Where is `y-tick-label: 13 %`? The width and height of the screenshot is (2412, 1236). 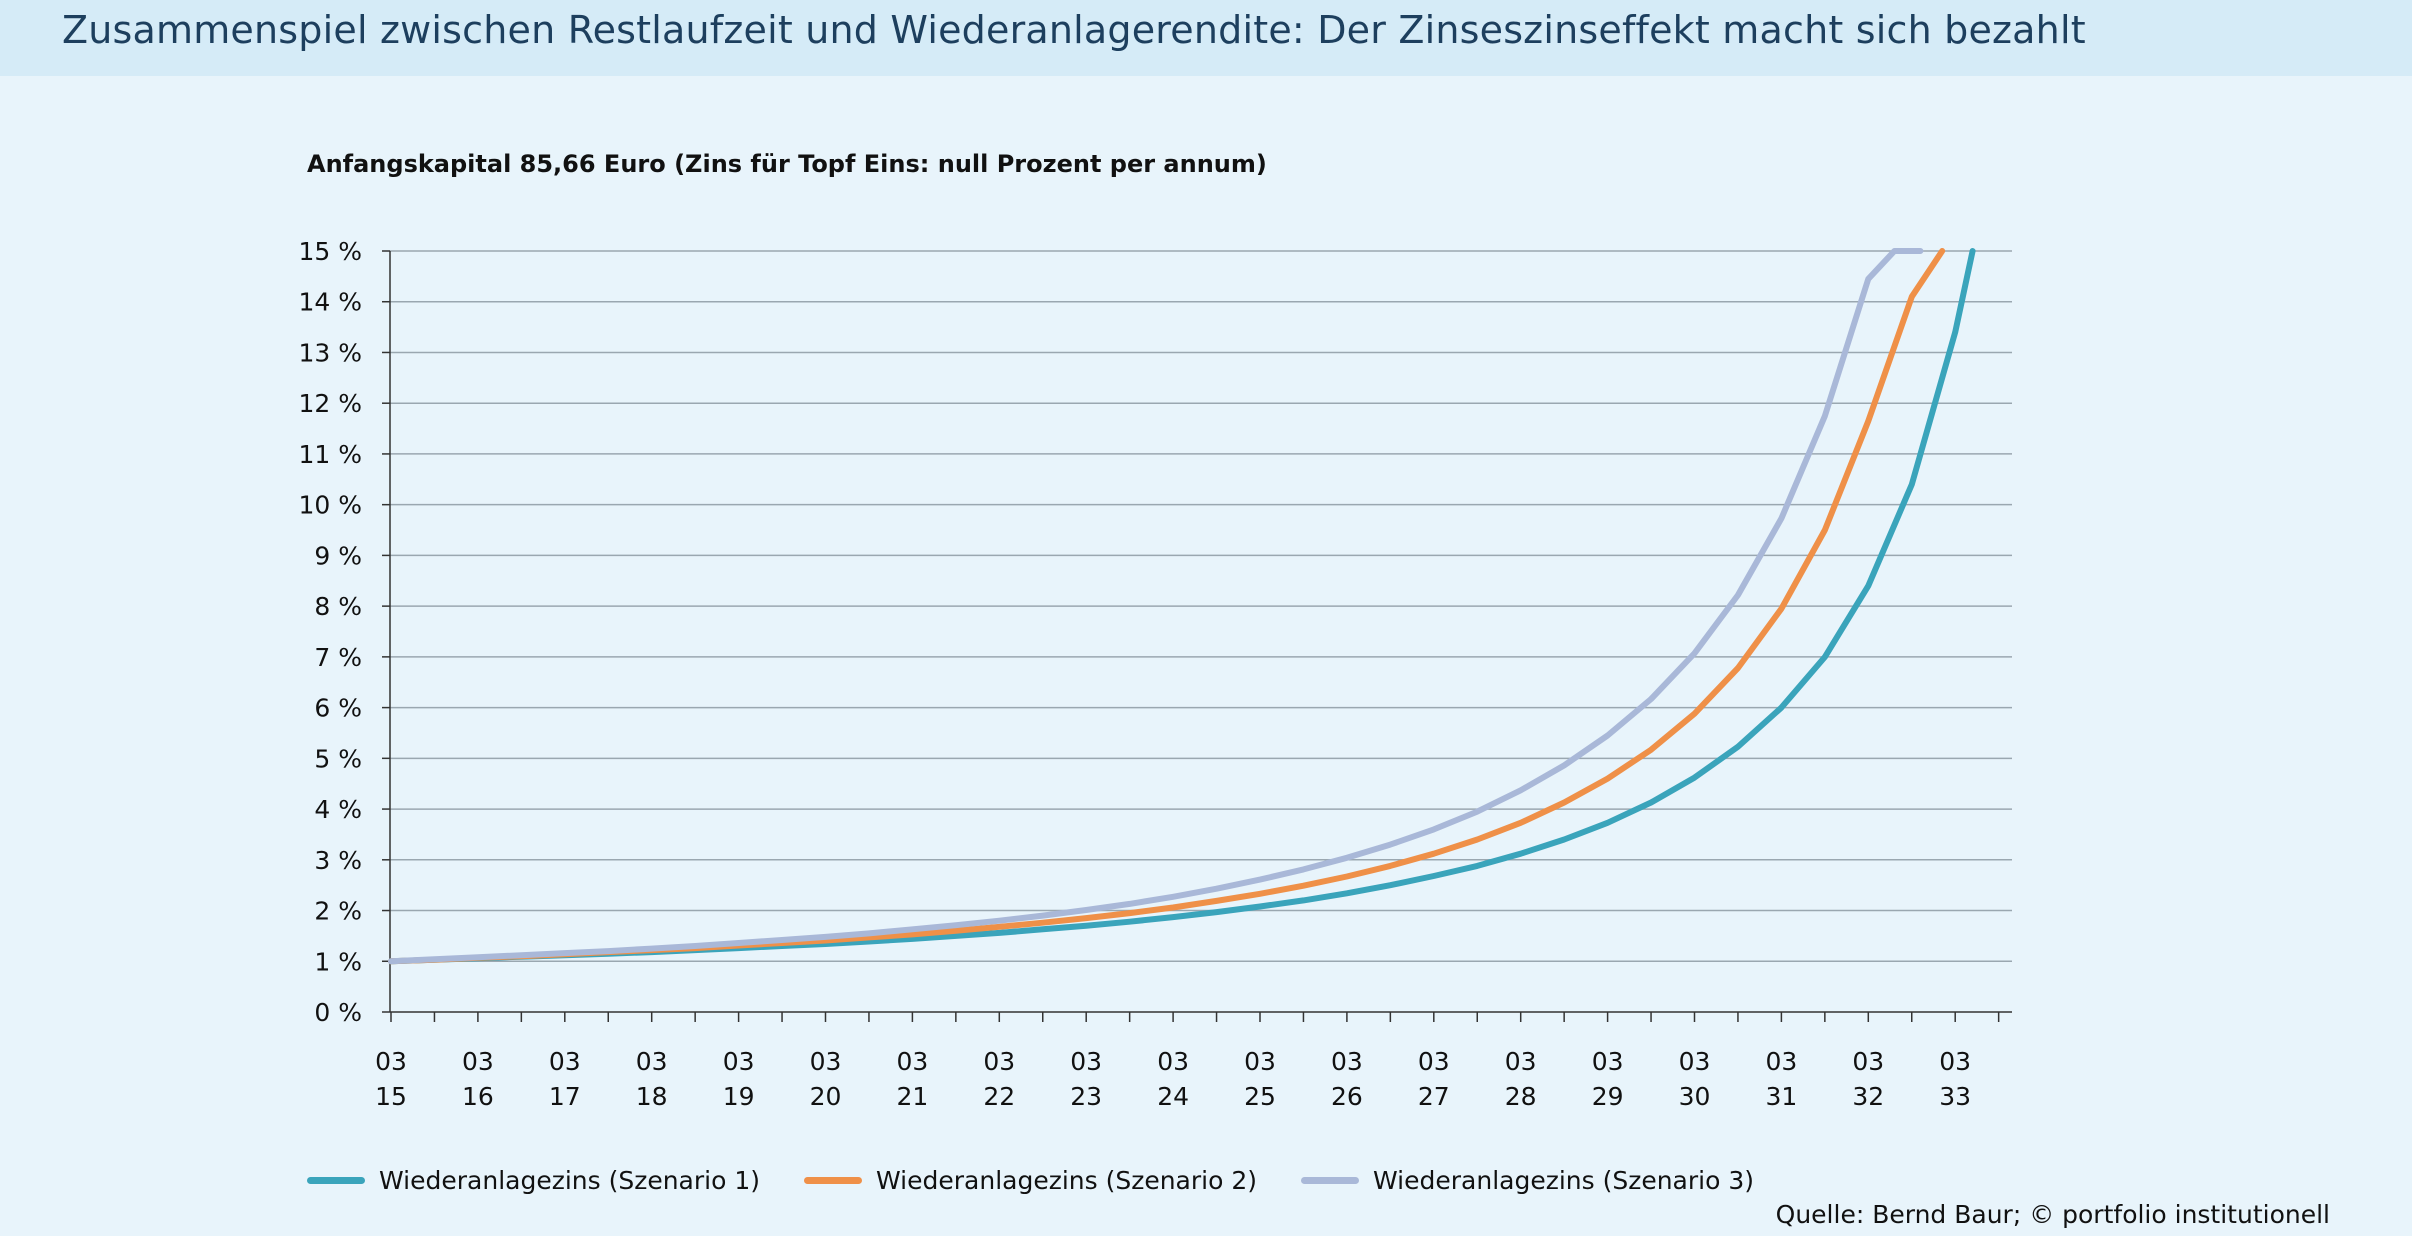
y-tick-label: 13 % is located at coordinates (330, 352).